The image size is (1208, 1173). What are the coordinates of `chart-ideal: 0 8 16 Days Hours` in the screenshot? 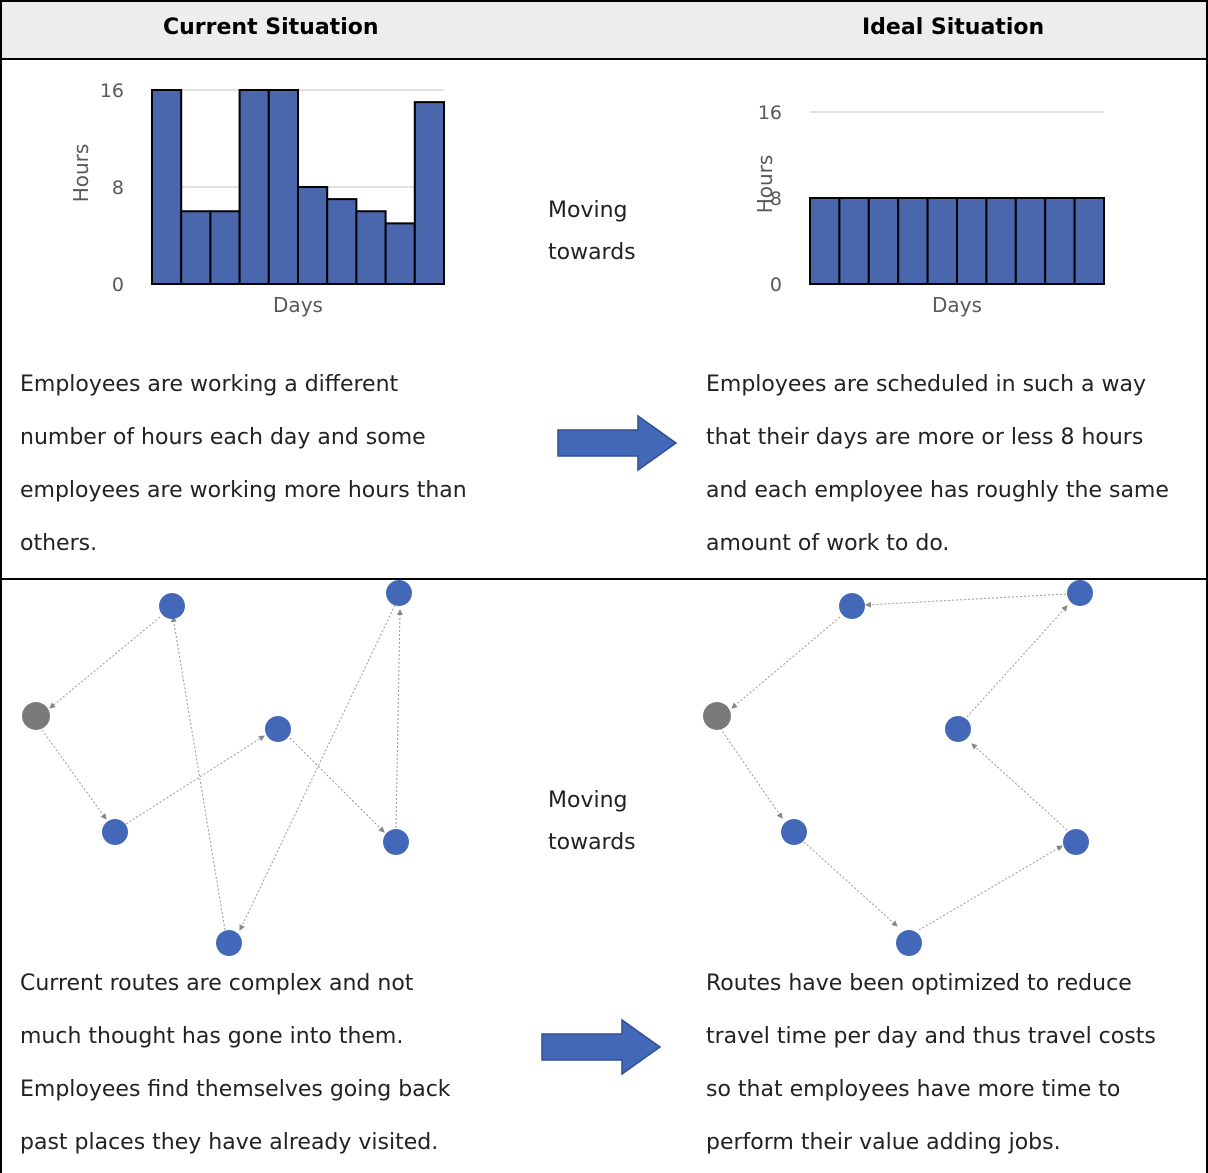 It's located at (929, 209).